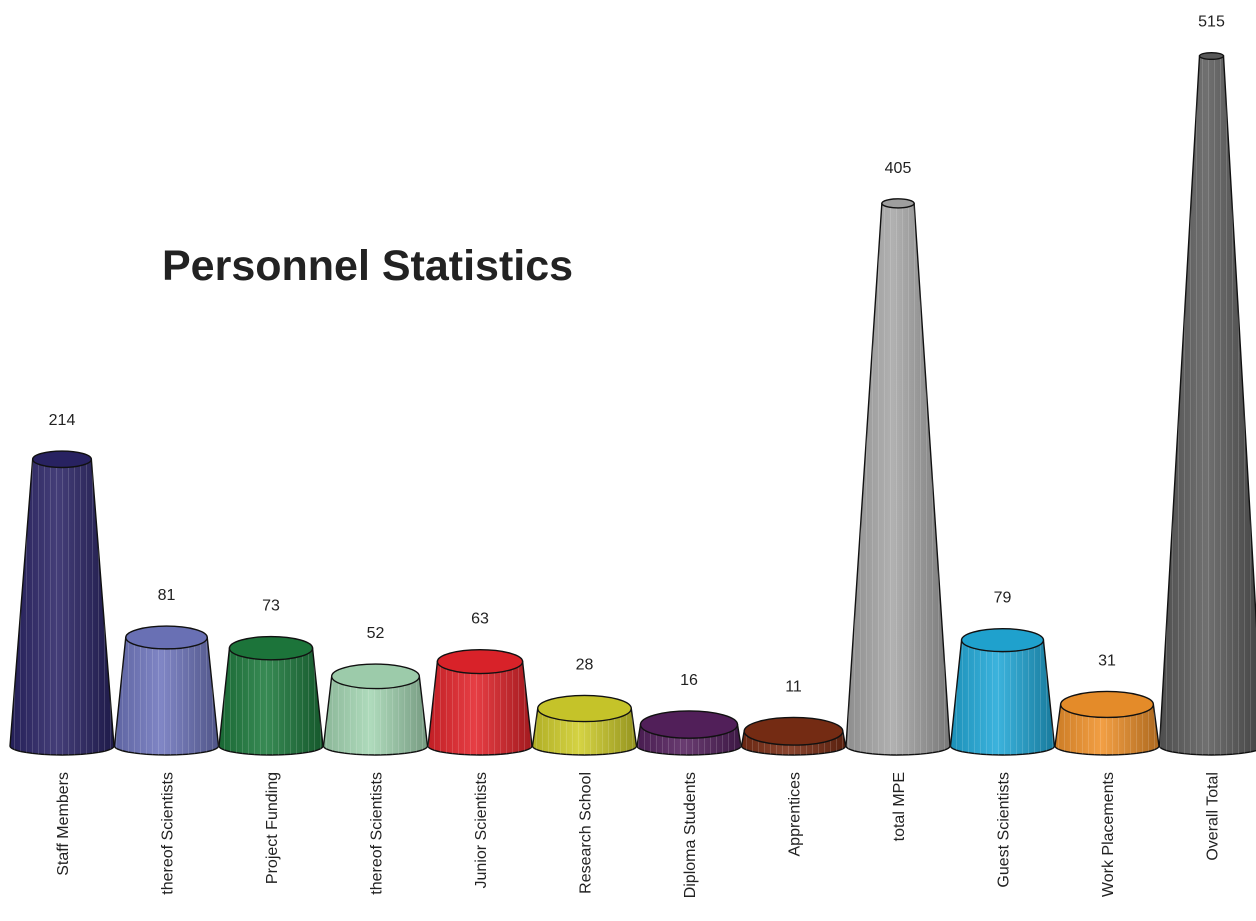 The image size is (1256, 921). I want to click on category-label: Junior Scientists, so click(481, 830).